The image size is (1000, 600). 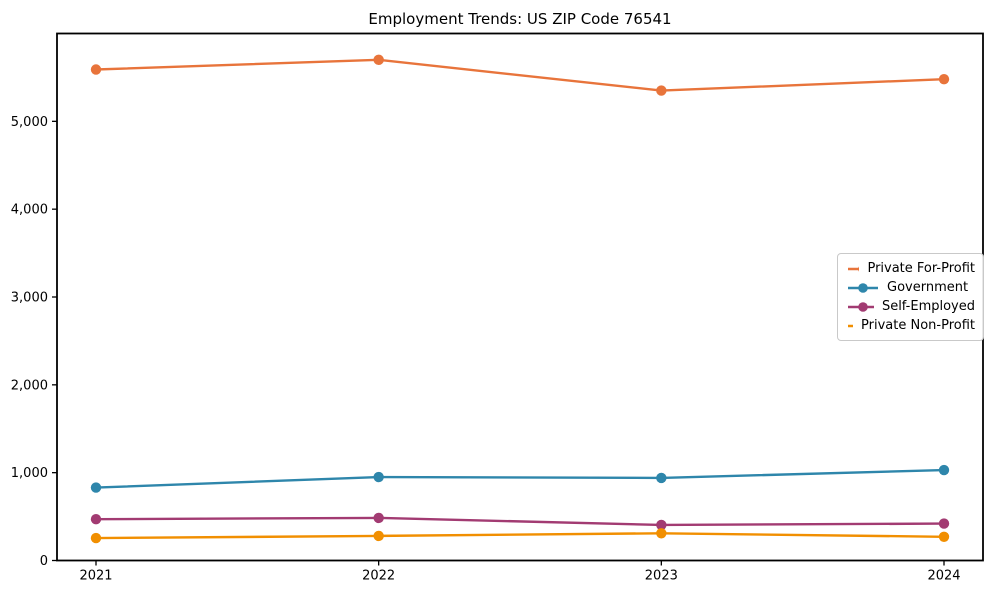 I want to click on legend-item: Self-Employed, so click(x=911, y=306).